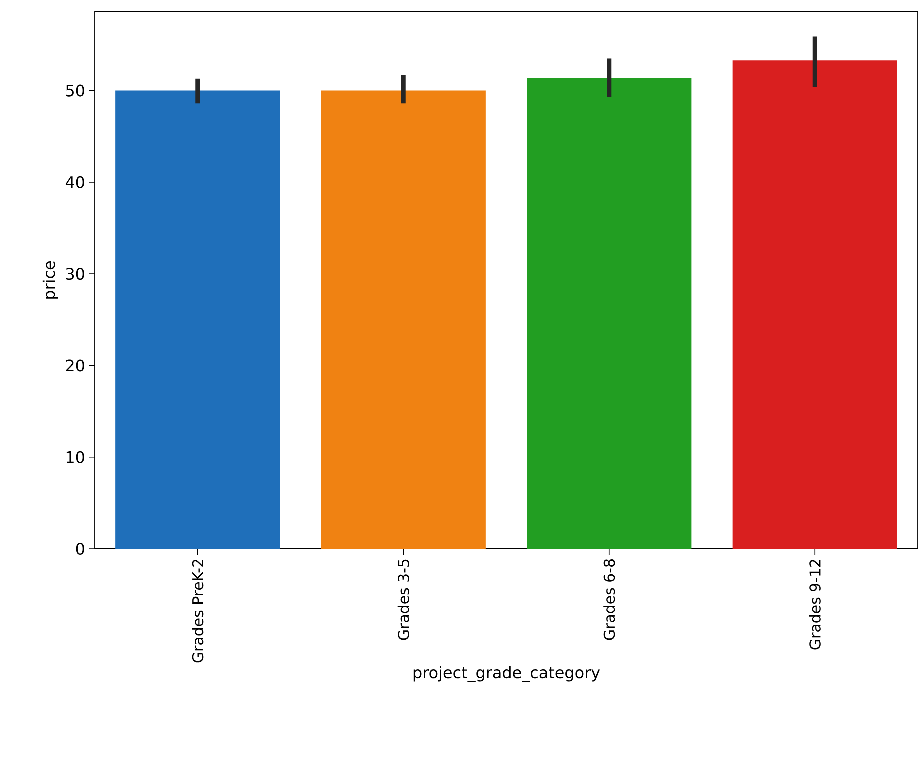 Image resolution: width=922 pixels, height=782 pixels. What do you see at coordinates (75, 457) in the screenshot?
I see `y-tick-label: 10` at bounding box center [75, 457].